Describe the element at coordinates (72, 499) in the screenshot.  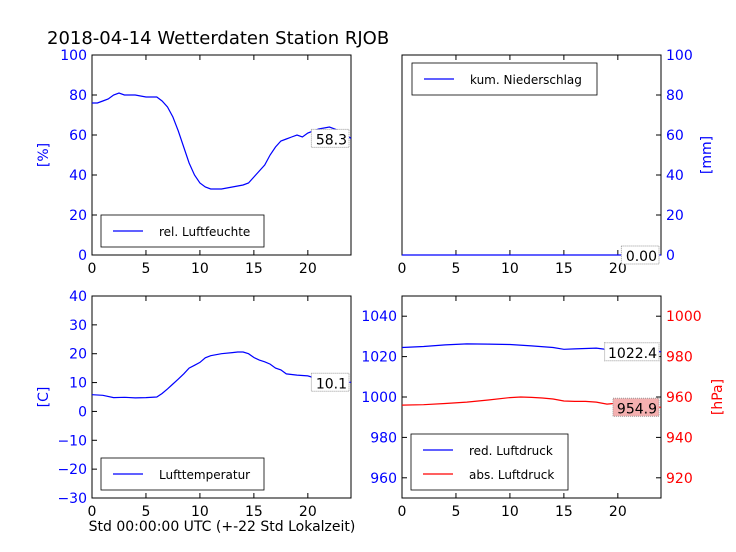
I see `y-tick-label: −30` at that location.